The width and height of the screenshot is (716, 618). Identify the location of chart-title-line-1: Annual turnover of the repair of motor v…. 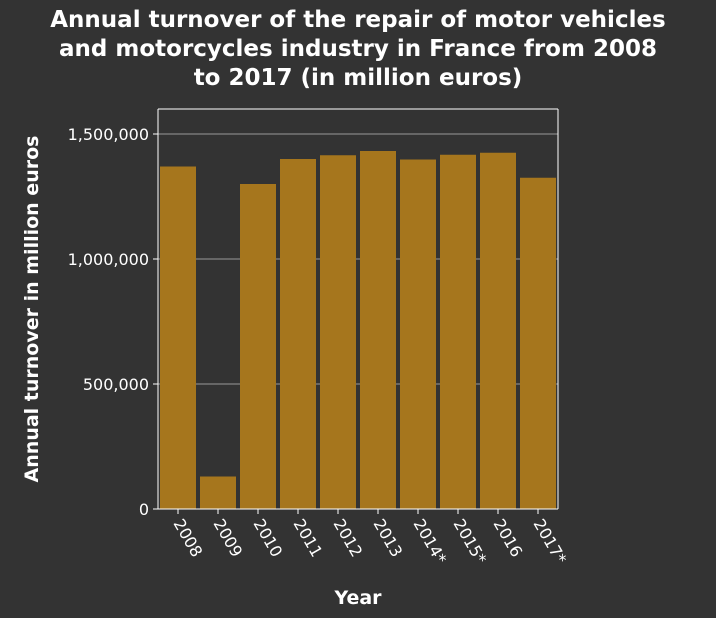
(358, 20).